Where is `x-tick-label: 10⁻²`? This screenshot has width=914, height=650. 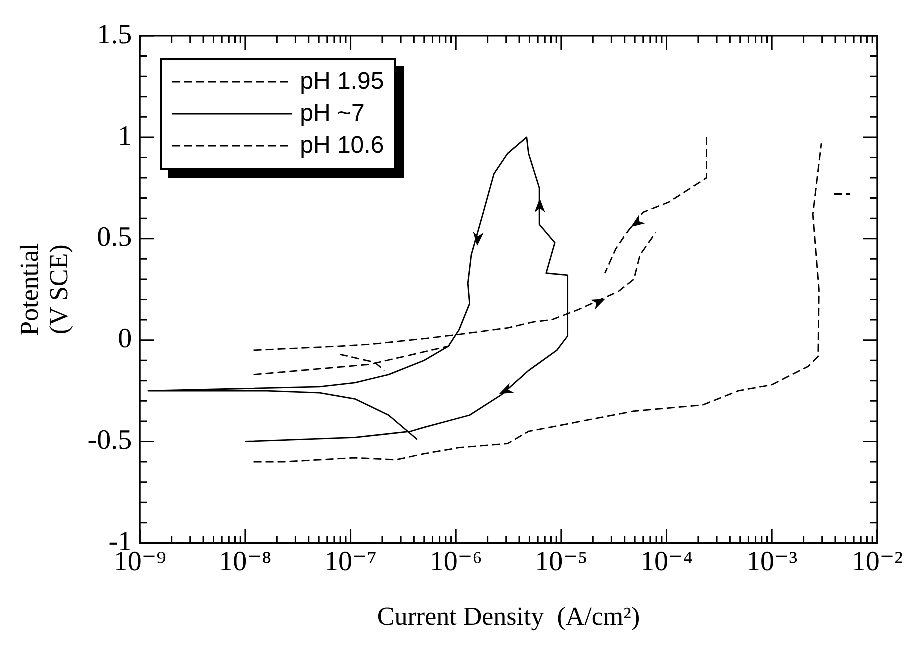
x-tick-label: 10⁻² is located at coordinates (878, 562).